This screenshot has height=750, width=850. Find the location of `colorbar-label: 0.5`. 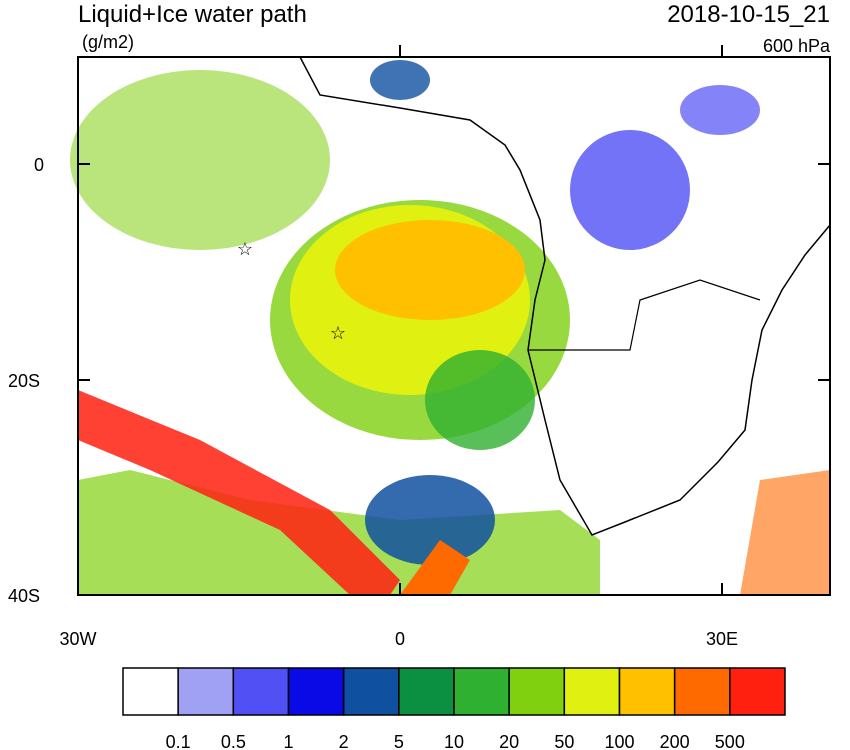

colorbar-label: 0.5 is located at coordinates (233, 741).